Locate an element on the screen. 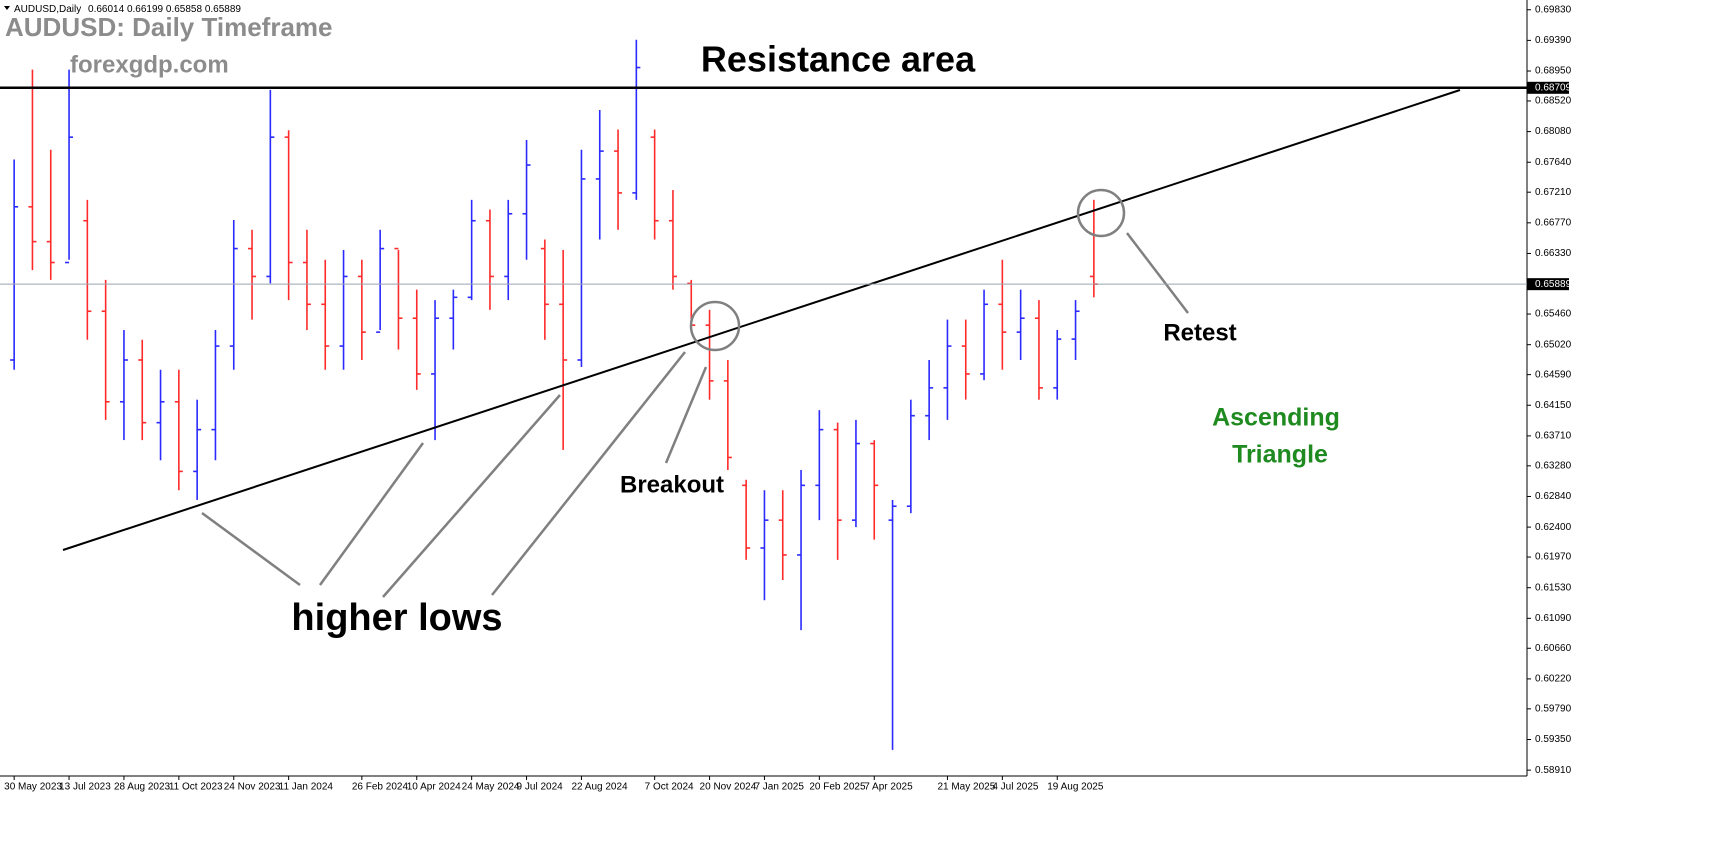  x-tick-label: 7 Jan 2025 is located at coordinates (779, 787).